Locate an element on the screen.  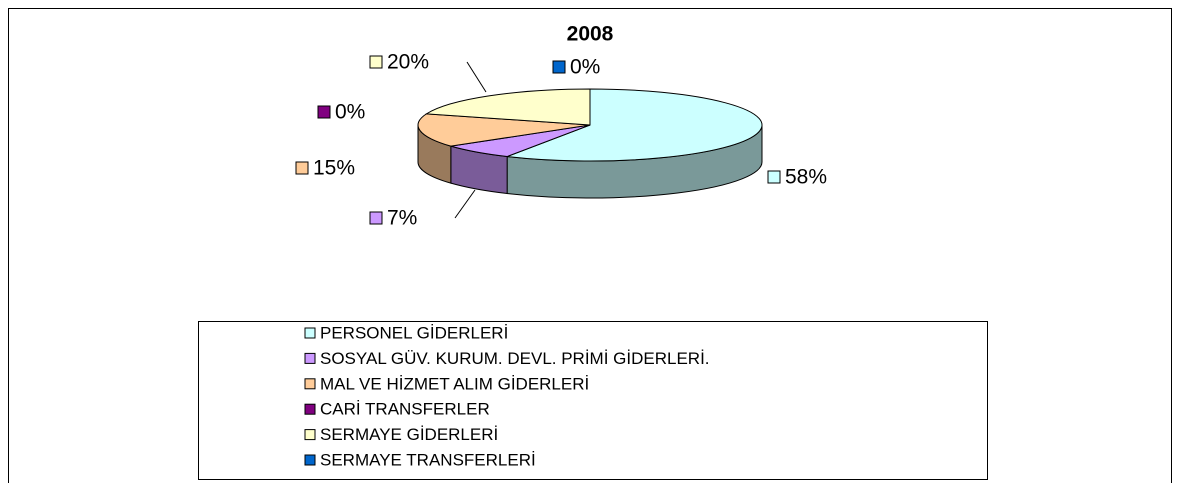
chart-title: 2008 is located at coordinates (590, 34).